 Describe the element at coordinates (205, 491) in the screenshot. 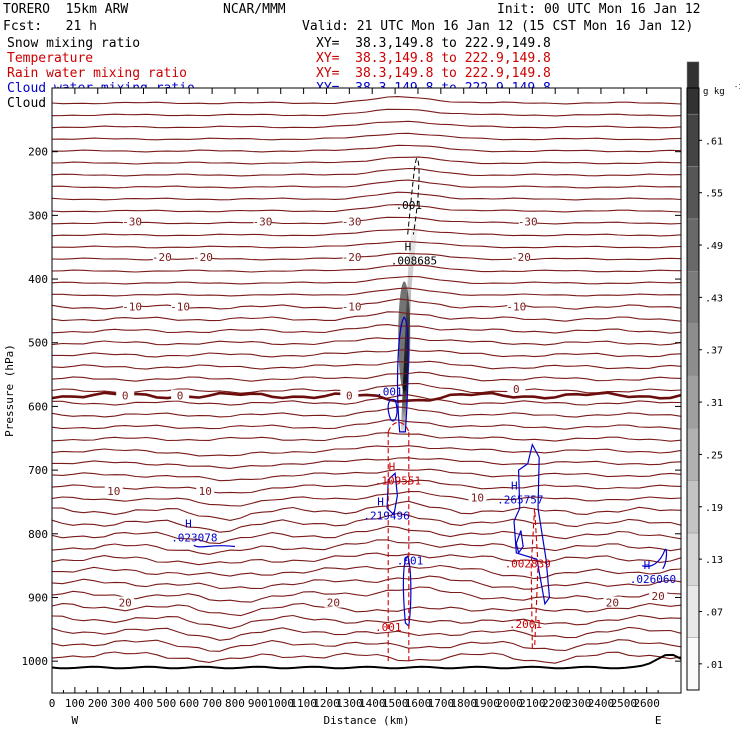

I see `temperature-label: 10` at that location.